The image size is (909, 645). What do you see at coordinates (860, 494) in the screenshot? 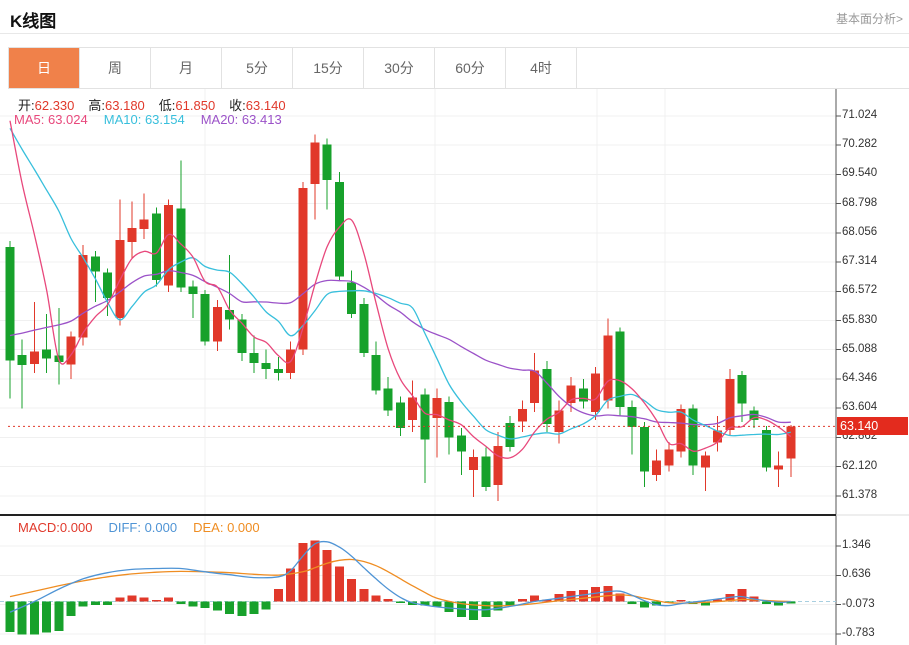
I see `y-axis-label: 61.378` at bounding box center [860, 494].